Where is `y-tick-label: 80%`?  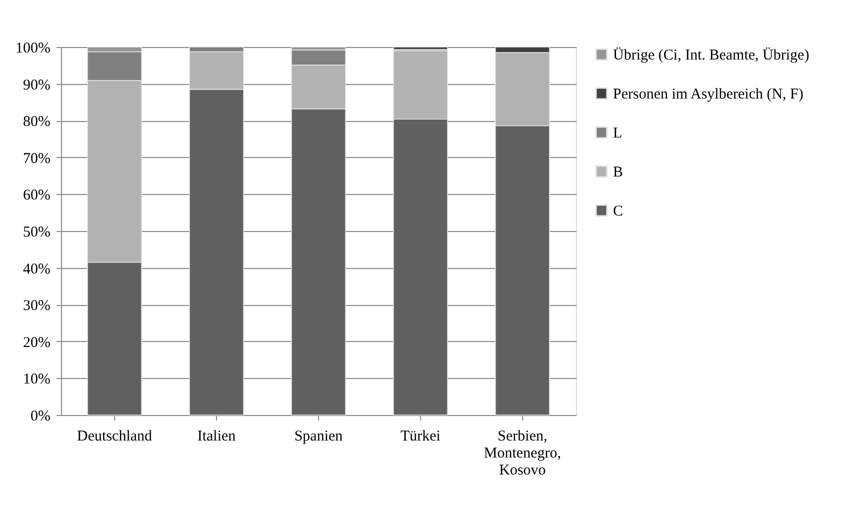 y-tick-label: 80% is located at coordinates (36, 122).